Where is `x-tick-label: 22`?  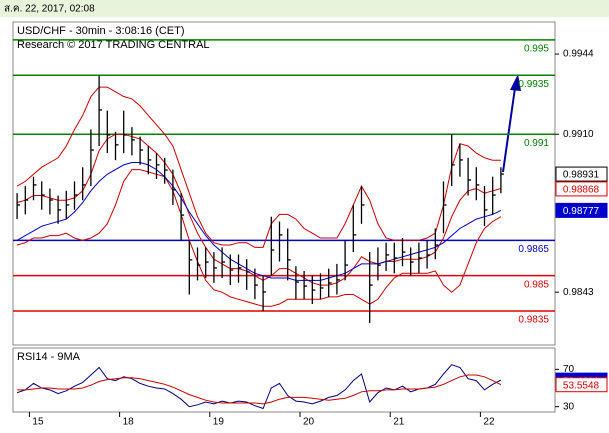
x-tick-label: 22 is located at coordinates (489, 422).